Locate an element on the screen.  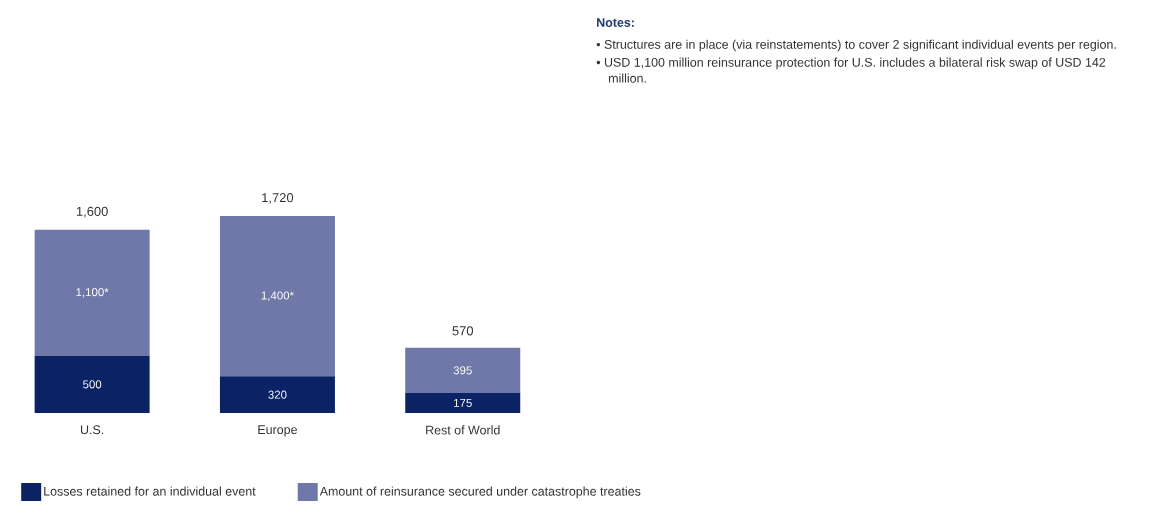
data-label: 395 is located at coordinates (462, 370).